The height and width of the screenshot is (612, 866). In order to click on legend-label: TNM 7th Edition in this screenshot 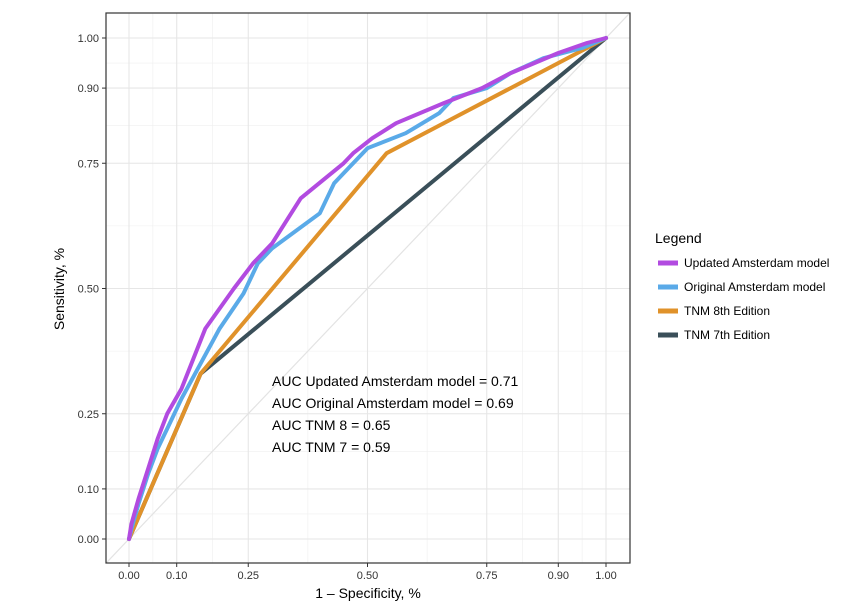, I will do `click(727, 335)`.